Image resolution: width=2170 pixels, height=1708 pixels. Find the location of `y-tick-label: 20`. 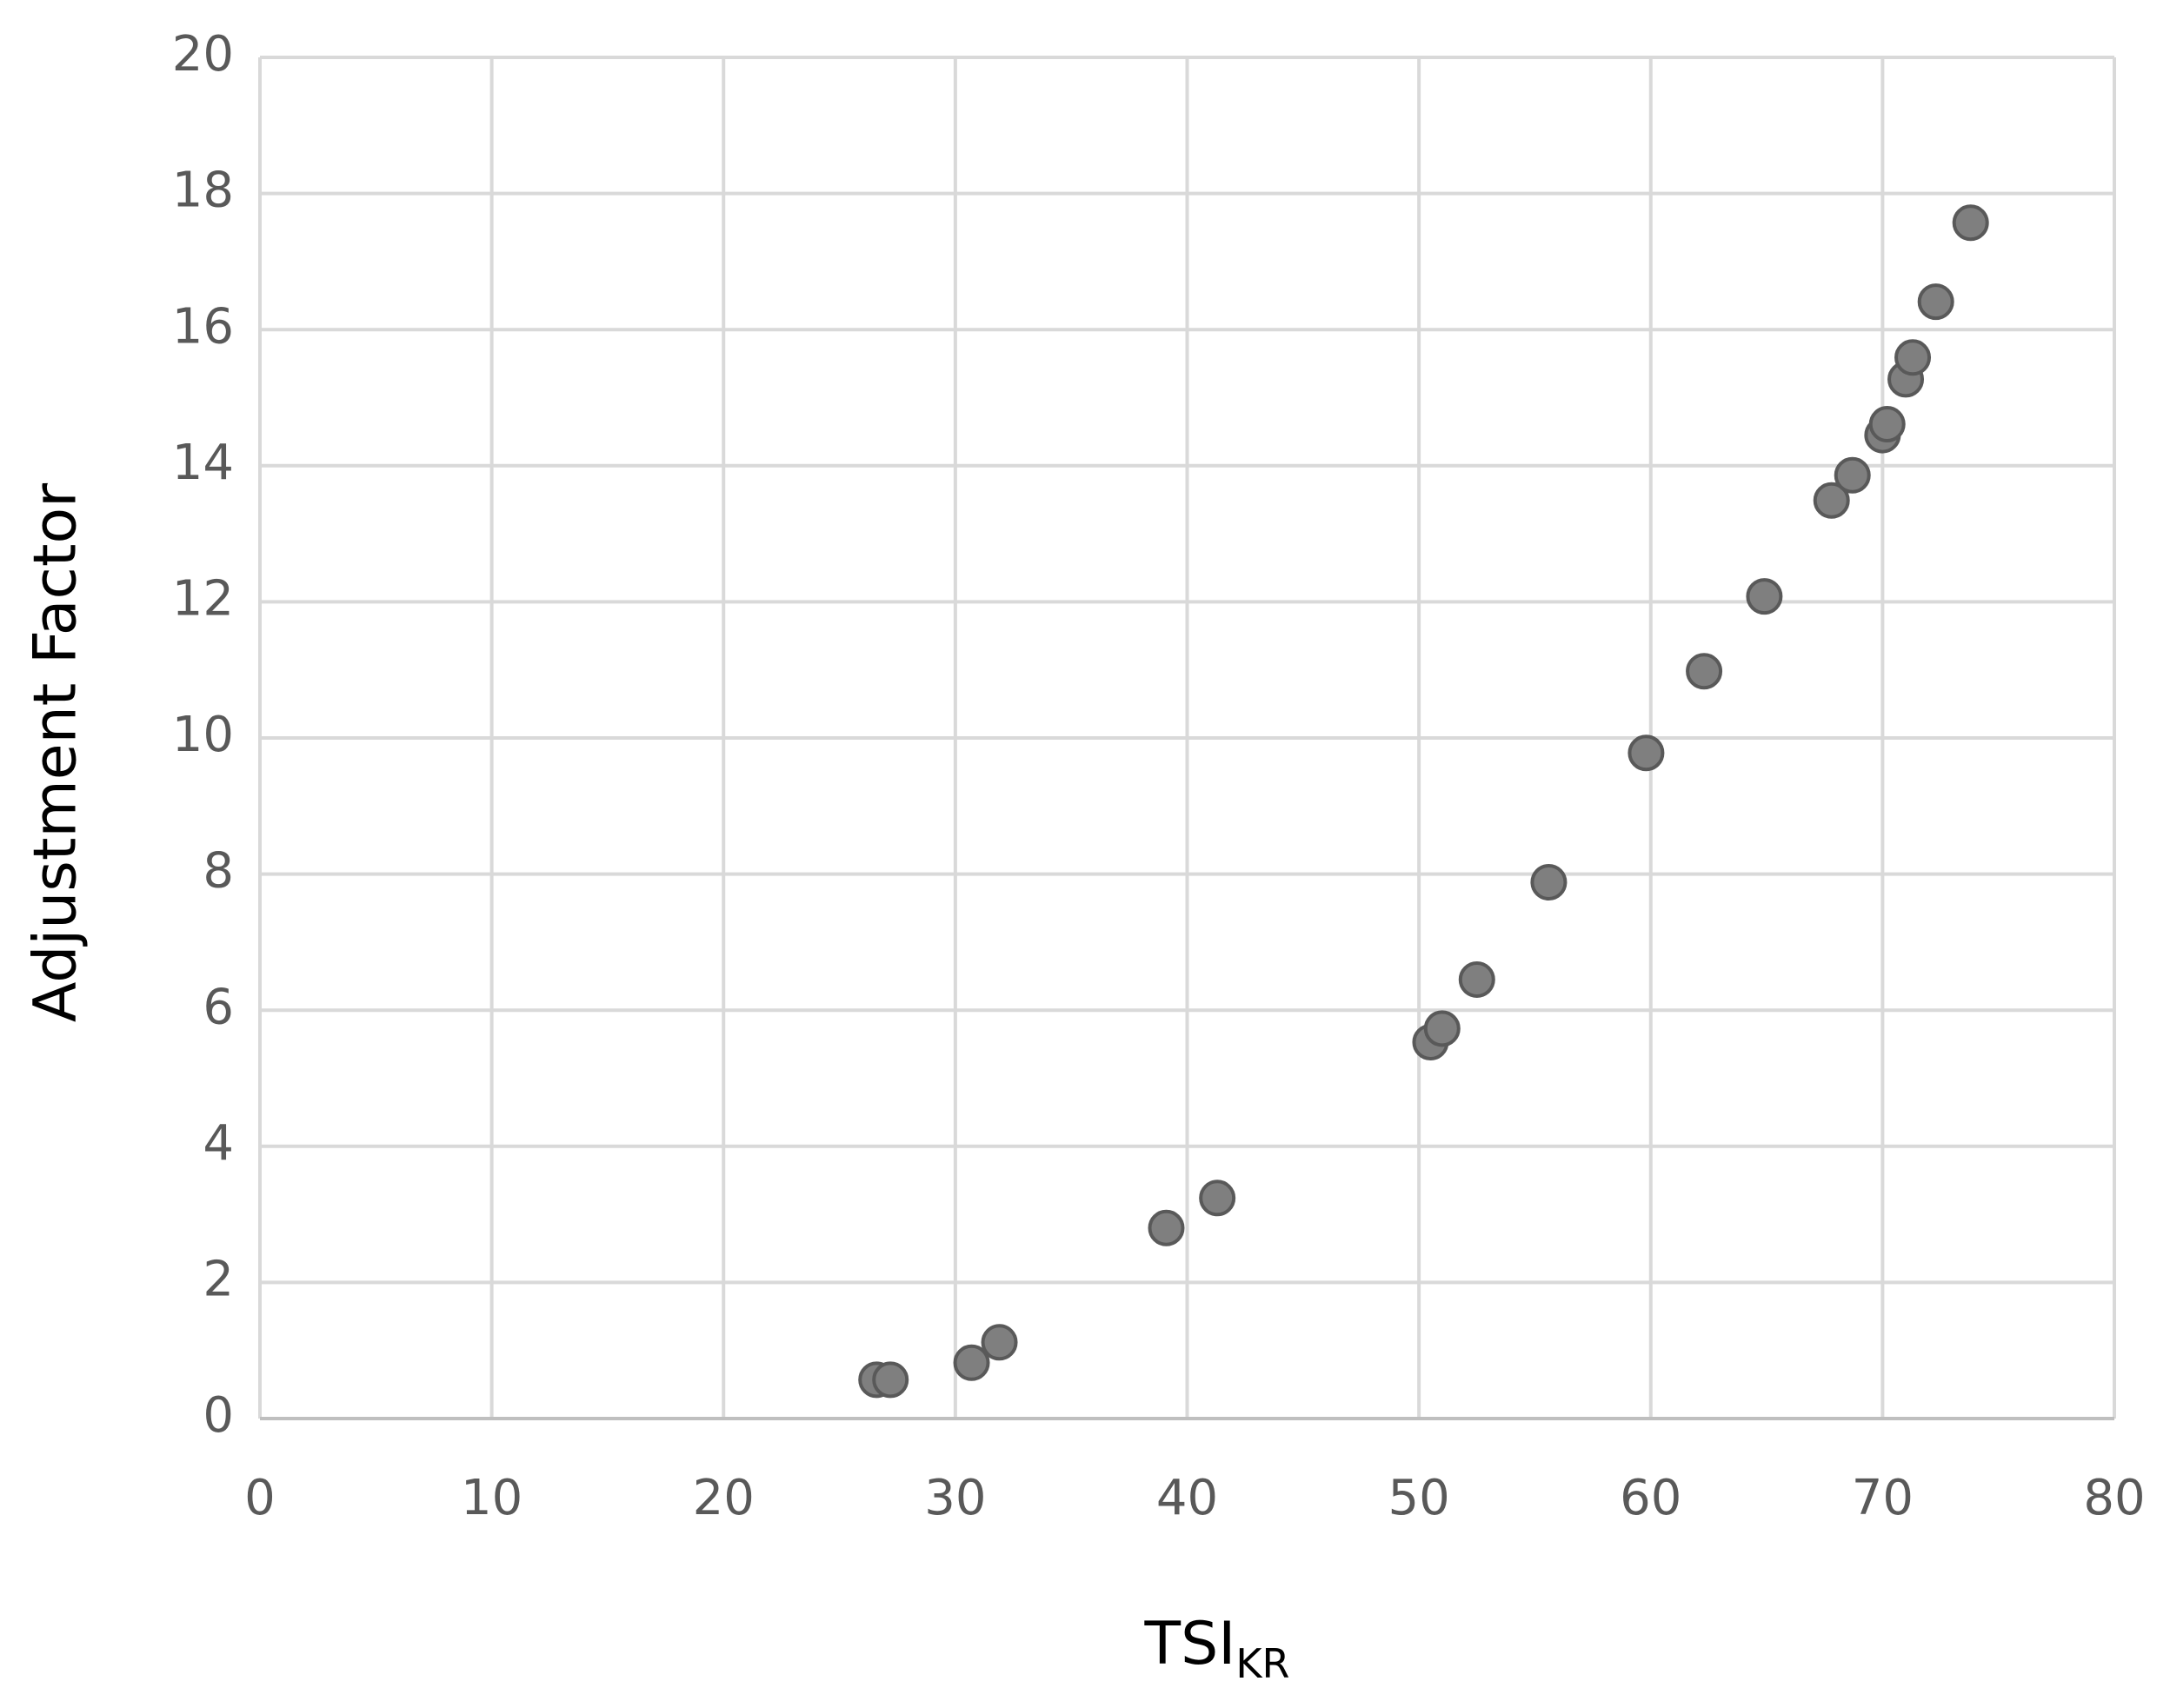

y-tick-label: 20 is located at coordinates (203, 54).